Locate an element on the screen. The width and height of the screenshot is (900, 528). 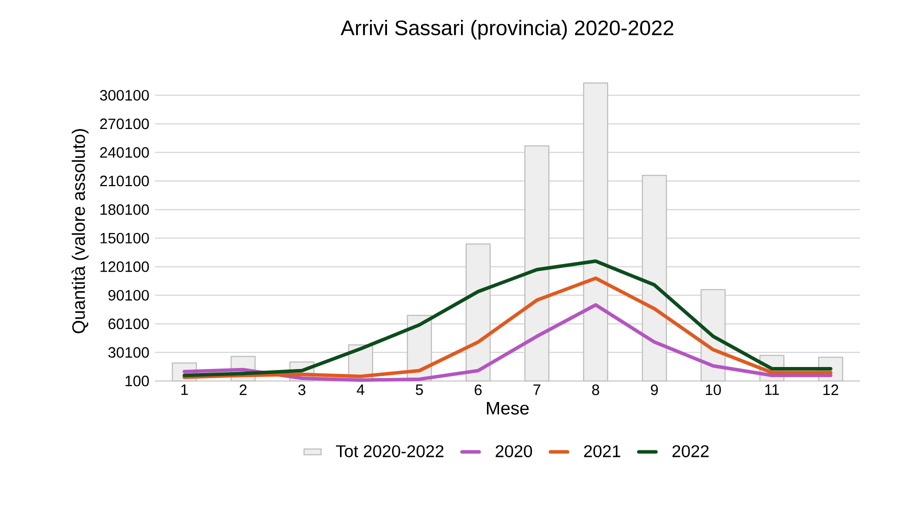
x-tick-label: 9 is located at coordinates (654, 390).